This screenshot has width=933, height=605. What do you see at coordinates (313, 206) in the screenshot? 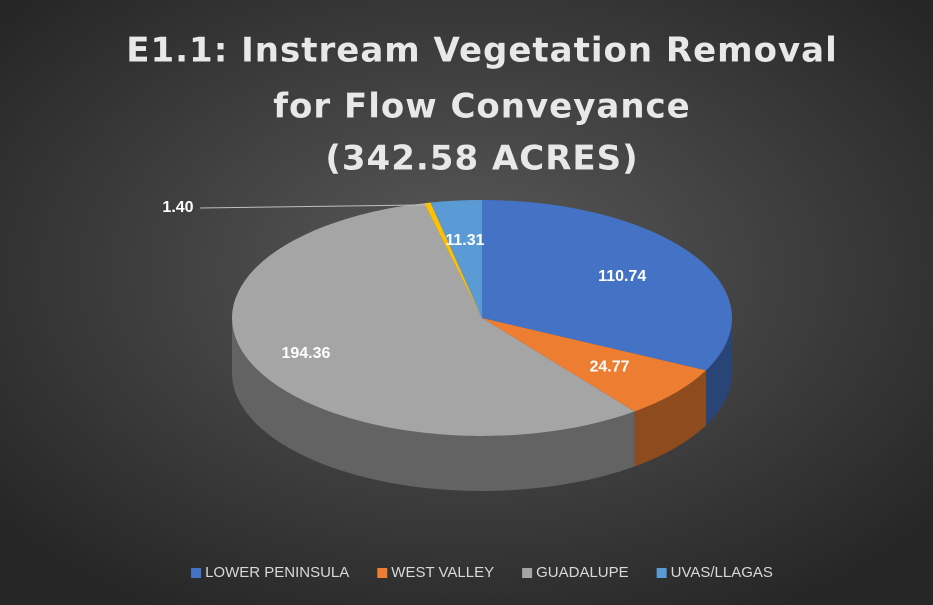
I see `leader-line` at bounding box center [313, 206].